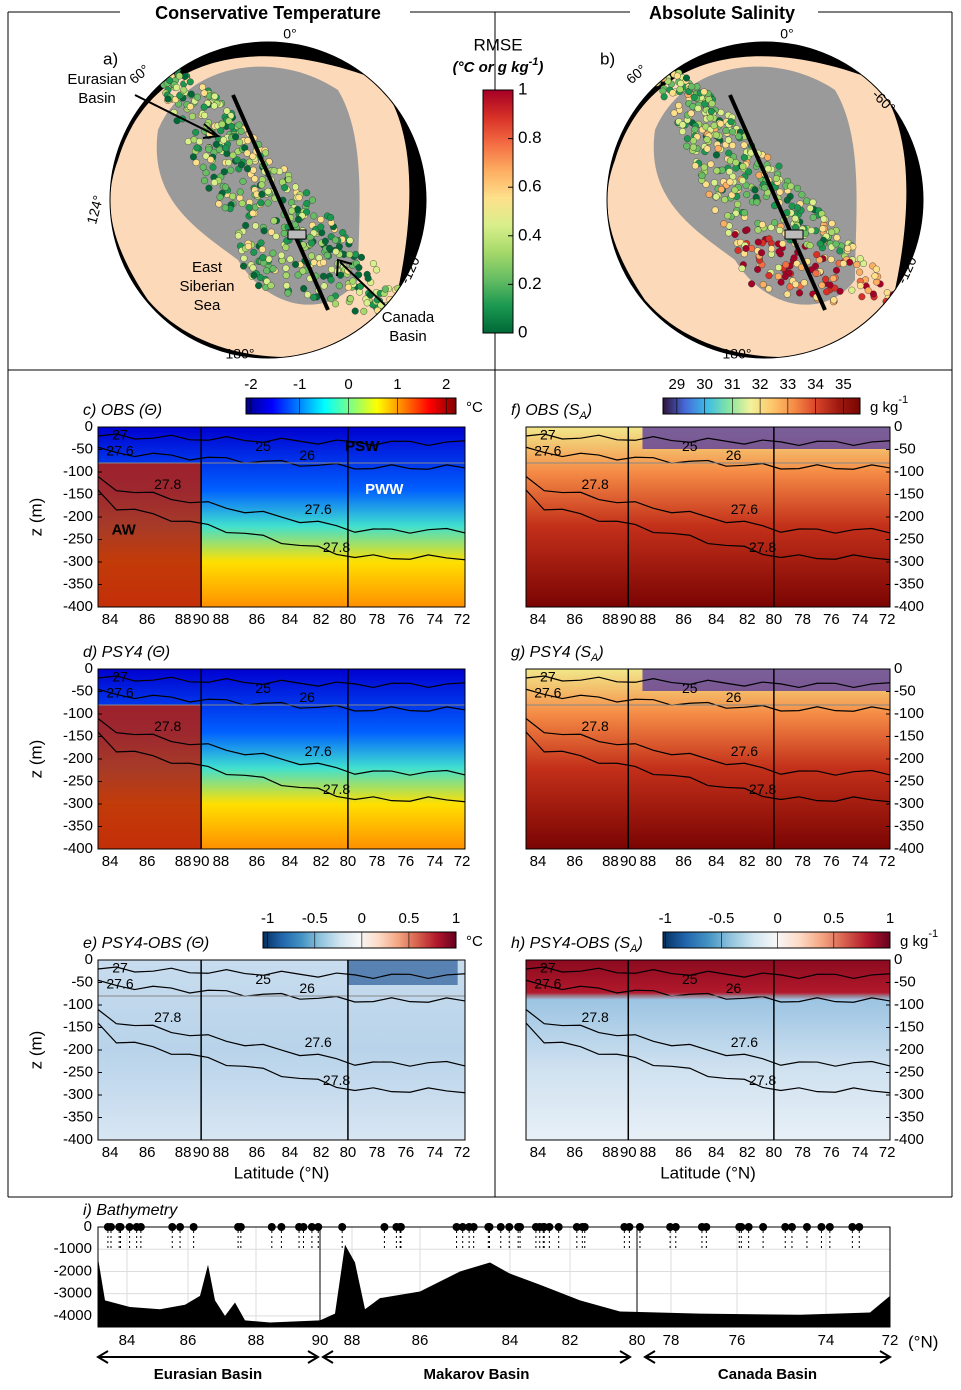 Image resolution: width=961 pixels, height=1390 pixels. Describe the element at coordinates (909, 803) in the screenshot. I see `y-tick-label: -300` at that location.